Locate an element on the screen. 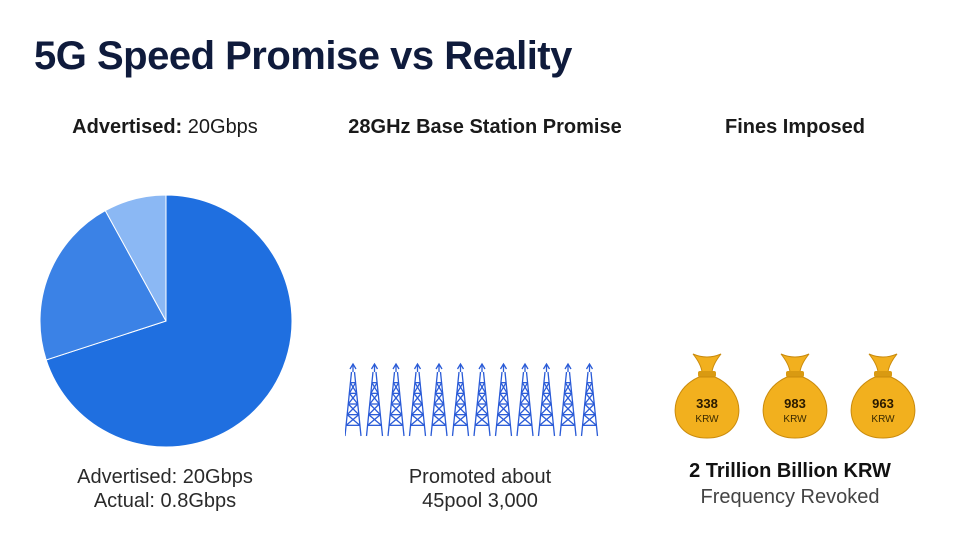 This screenshot has width=960, height=540. bag-amount: 963 is located at coordinates (883, 403).